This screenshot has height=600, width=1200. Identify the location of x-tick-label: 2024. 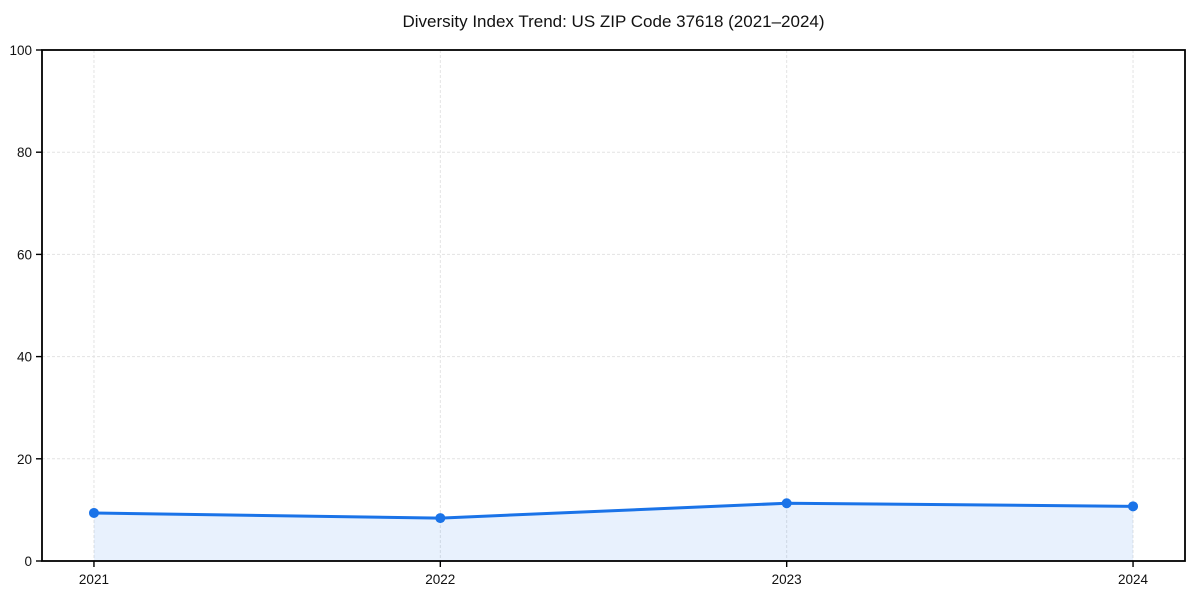
(1133, 579).